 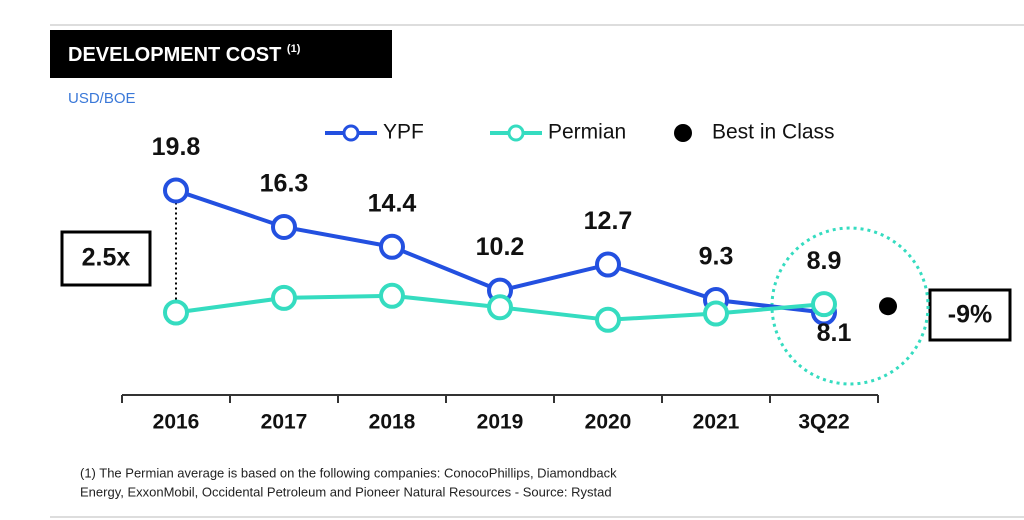 What do you see at coordinates (500, 422) in the screenshot?
I see `x-tick-label: 2019` at bounding box center [500, 422].